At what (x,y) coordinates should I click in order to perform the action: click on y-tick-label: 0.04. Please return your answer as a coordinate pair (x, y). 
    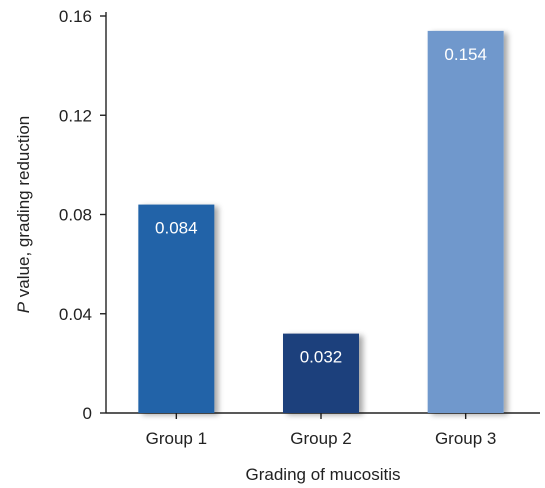
    Looking at the image, I should click on (75, 314).